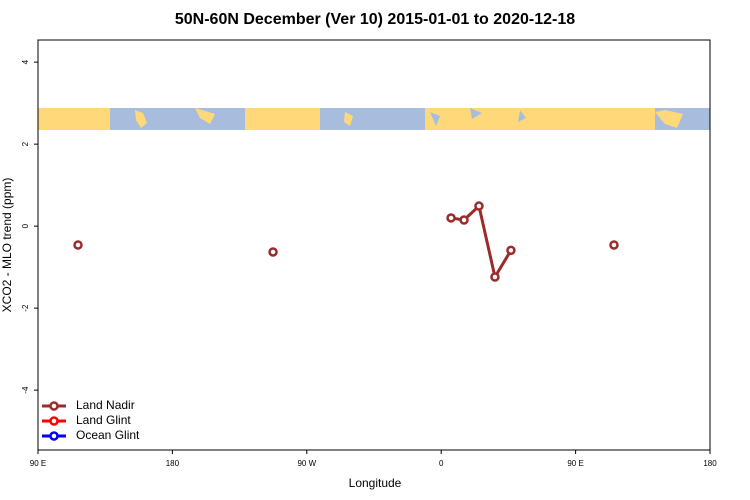 This screenshot has height=500, width=750. What do you see at coordinates (108, 435) in the screenshot?
I see `legend-label: Ocean Glint` at bounding box center [108, 435].